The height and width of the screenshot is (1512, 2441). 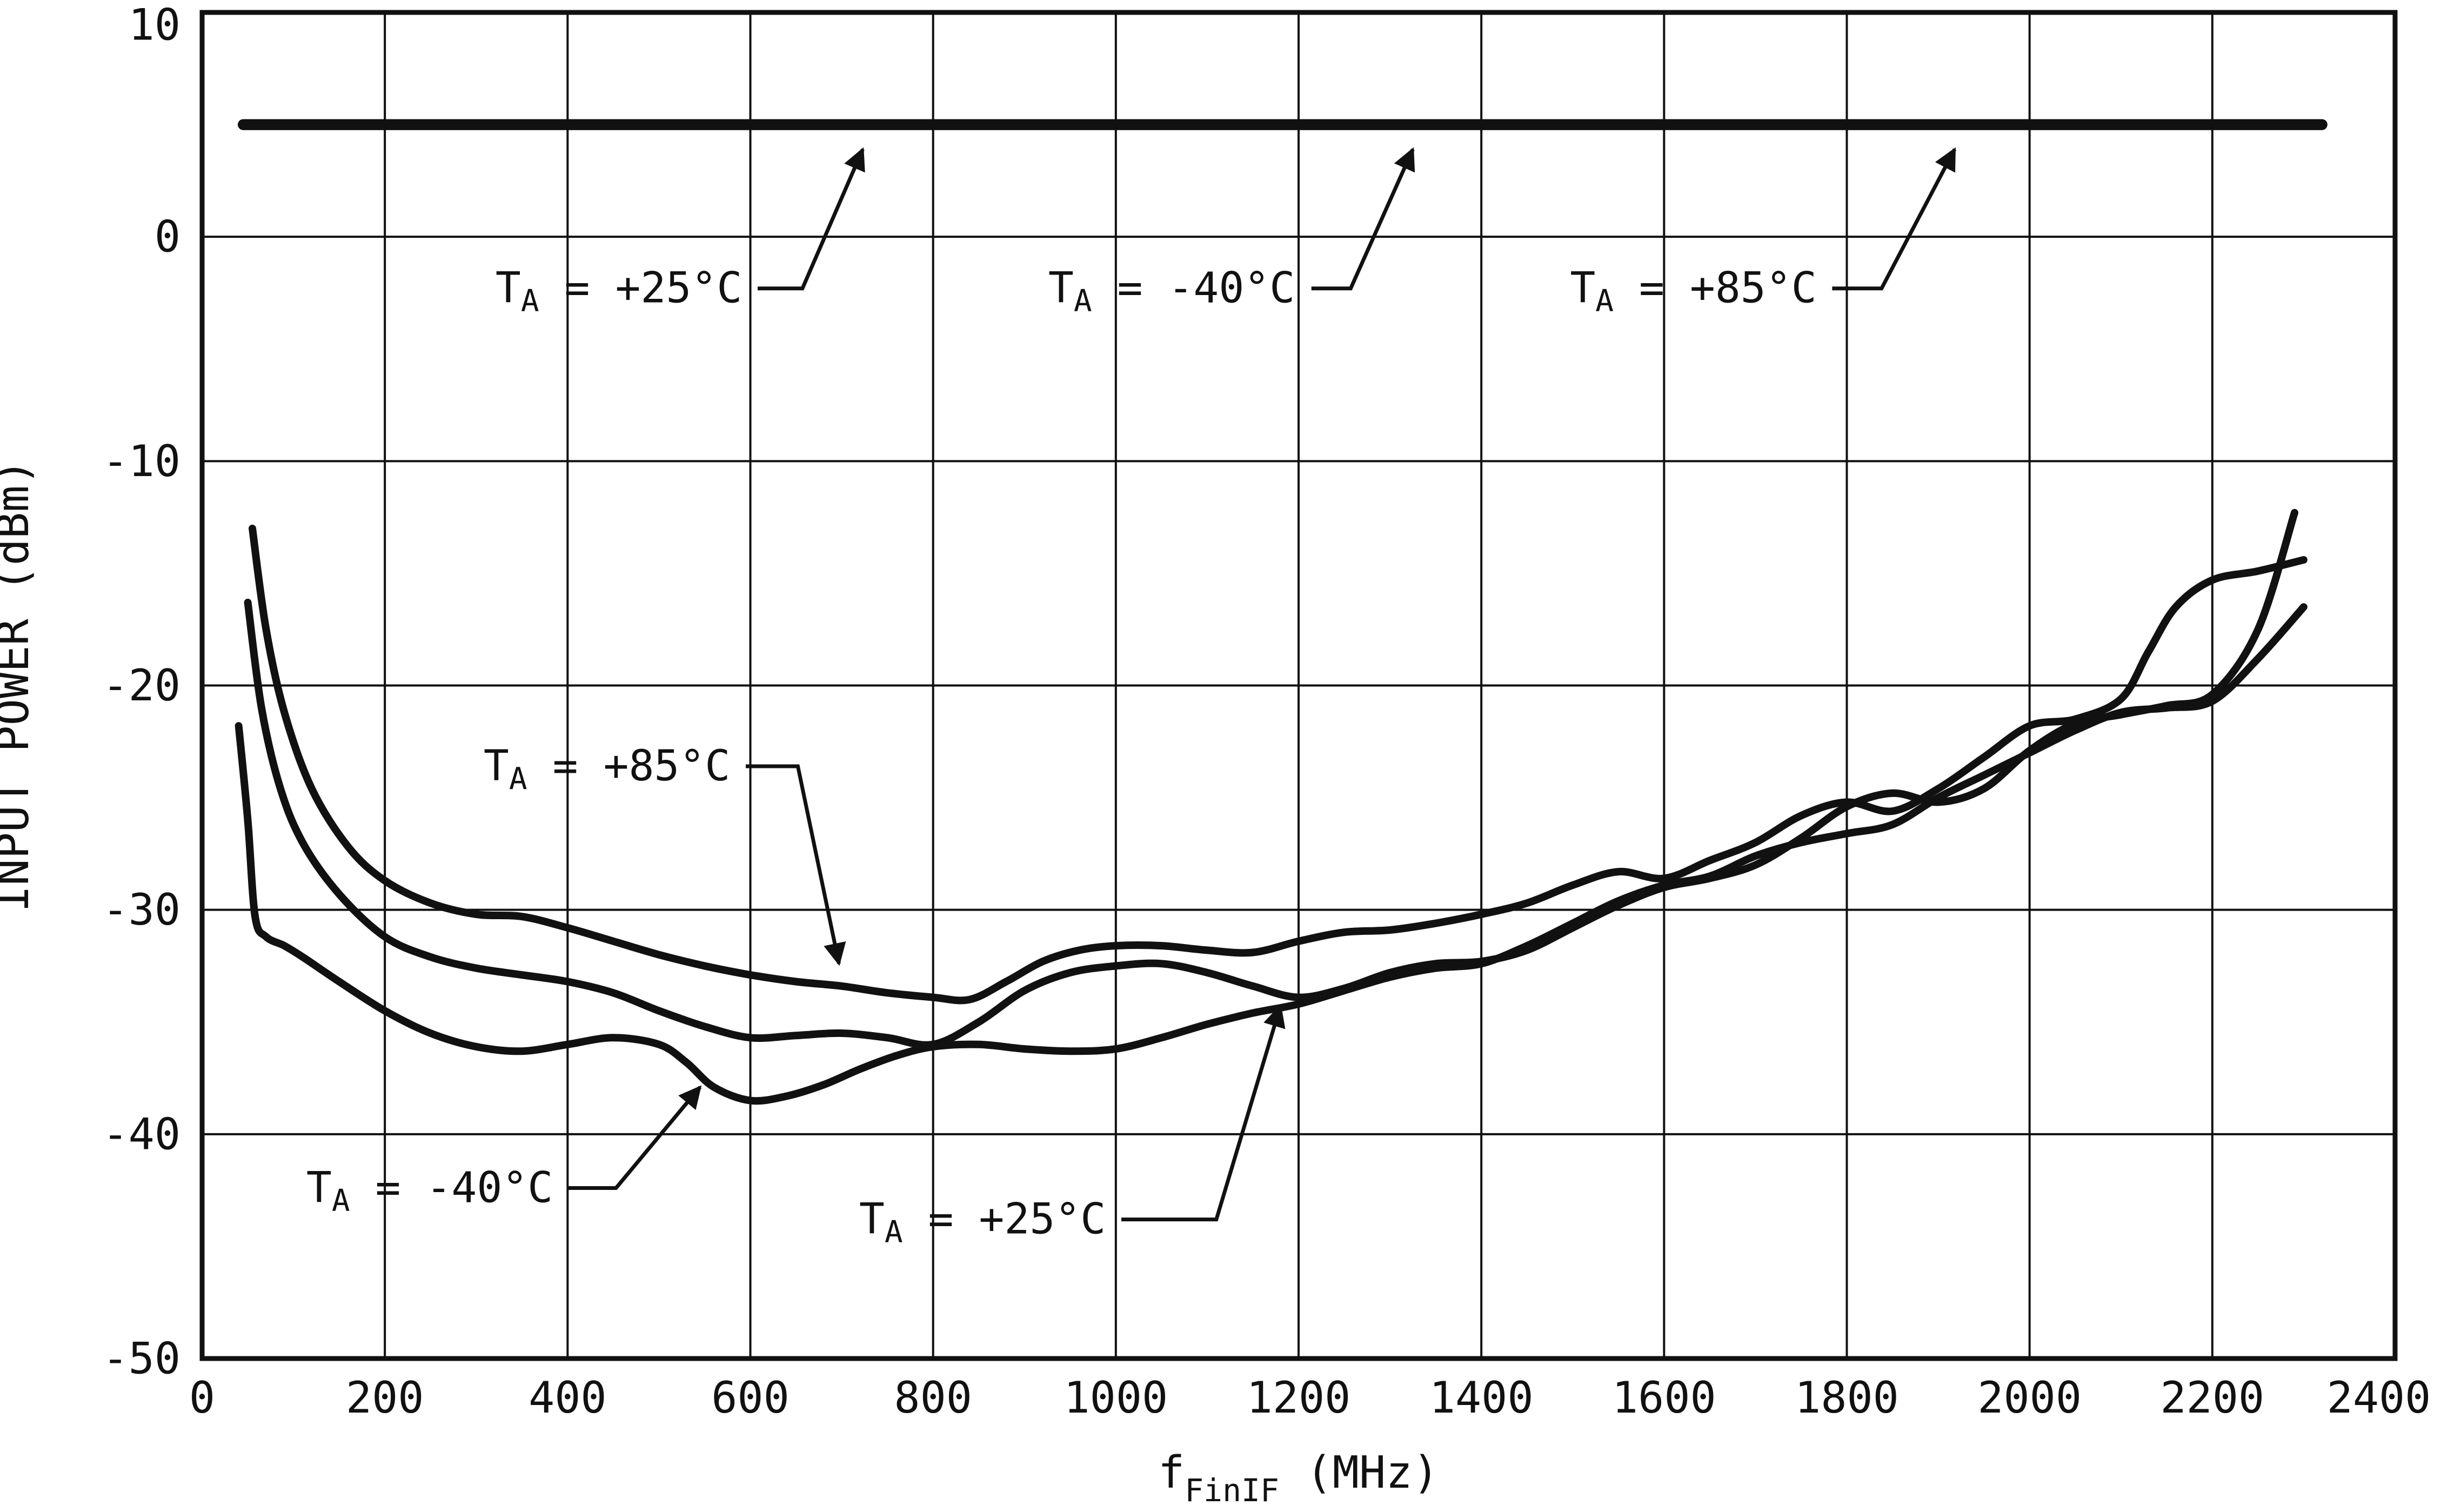 I want to click on annotation-label-sens-minus40: TA = -40°C, so click(x=429, y=1190).